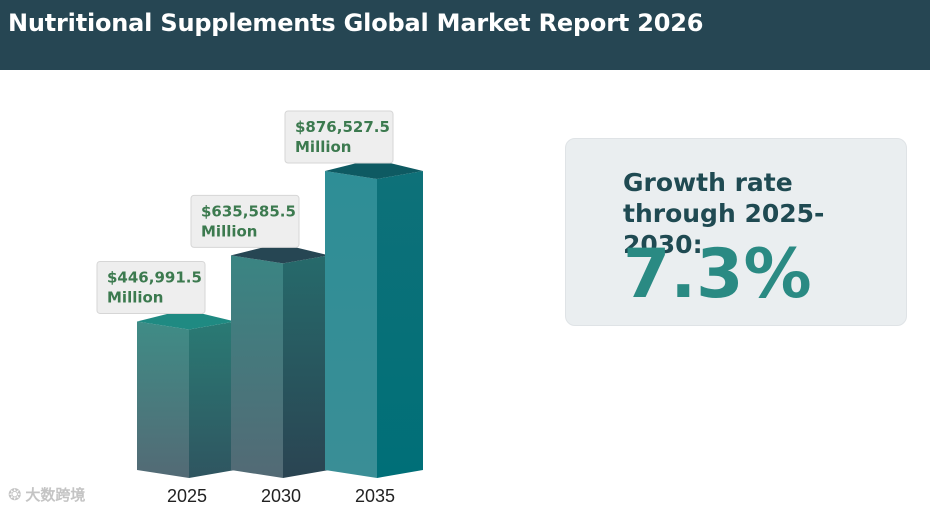  I want to click on data-label-unit-2025: Million, so click(135, 297).